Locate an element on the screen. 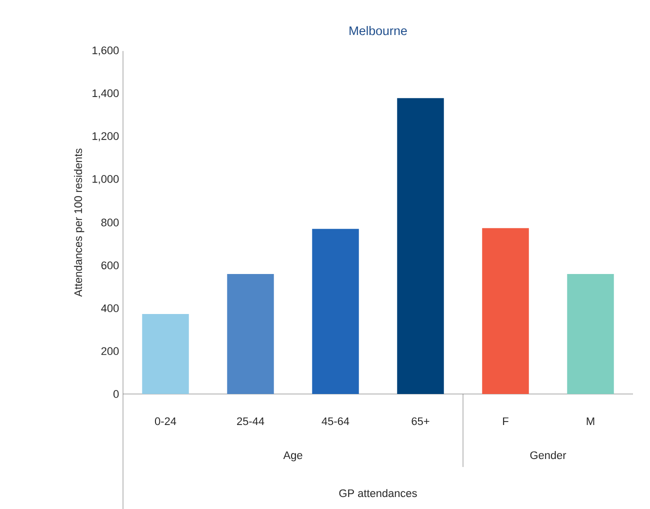 This screenshot has width=650, height=509. x-tick-label: 25-44 is located at coordinates (250, 421).